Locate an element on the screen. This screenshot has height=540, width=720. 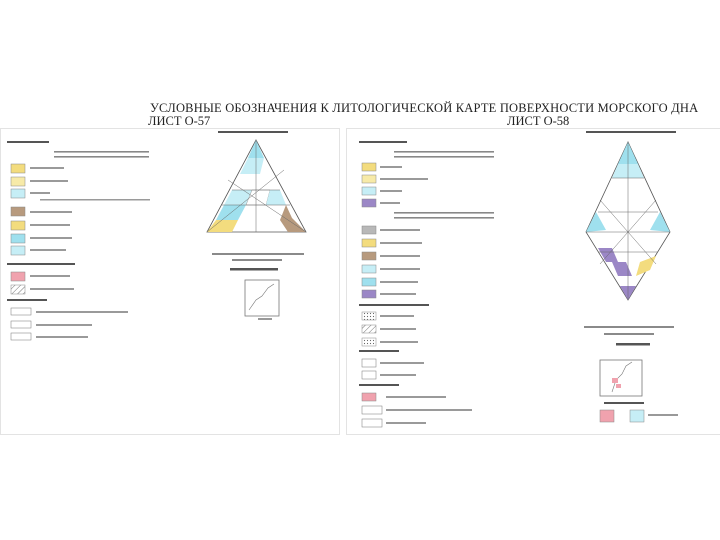
index-map-legend-pink is located at coordinates (607, 416).